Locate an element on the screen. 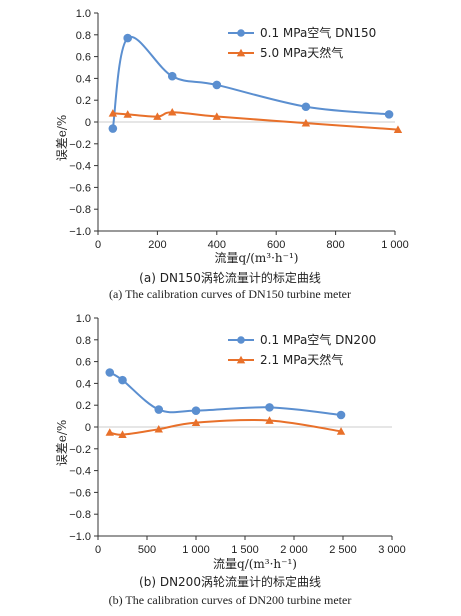 Image resolution: width=461 pixels, height=616 pixels. x-tick-label: 800 is located at coordinates (335, 245).